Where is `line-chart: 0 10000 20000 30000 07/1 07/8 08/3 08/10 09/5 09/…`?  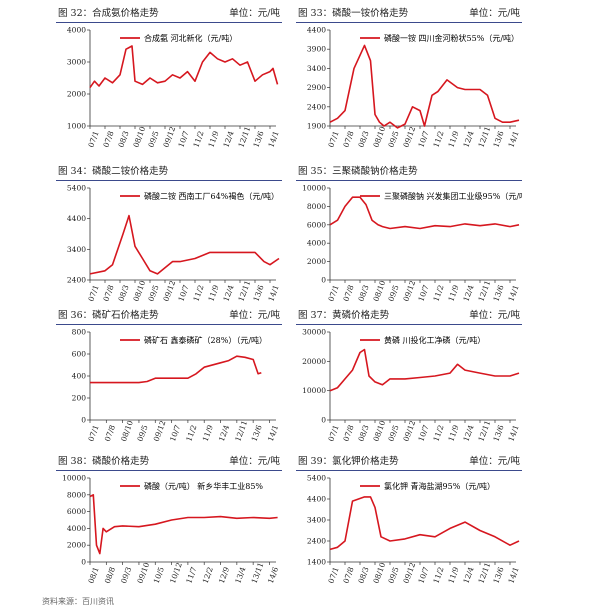
line-chart: 0 10000 20000 30000 07/1 07/8 08/3 08/10 09/5 09/… is located at coordinates (411, 385).